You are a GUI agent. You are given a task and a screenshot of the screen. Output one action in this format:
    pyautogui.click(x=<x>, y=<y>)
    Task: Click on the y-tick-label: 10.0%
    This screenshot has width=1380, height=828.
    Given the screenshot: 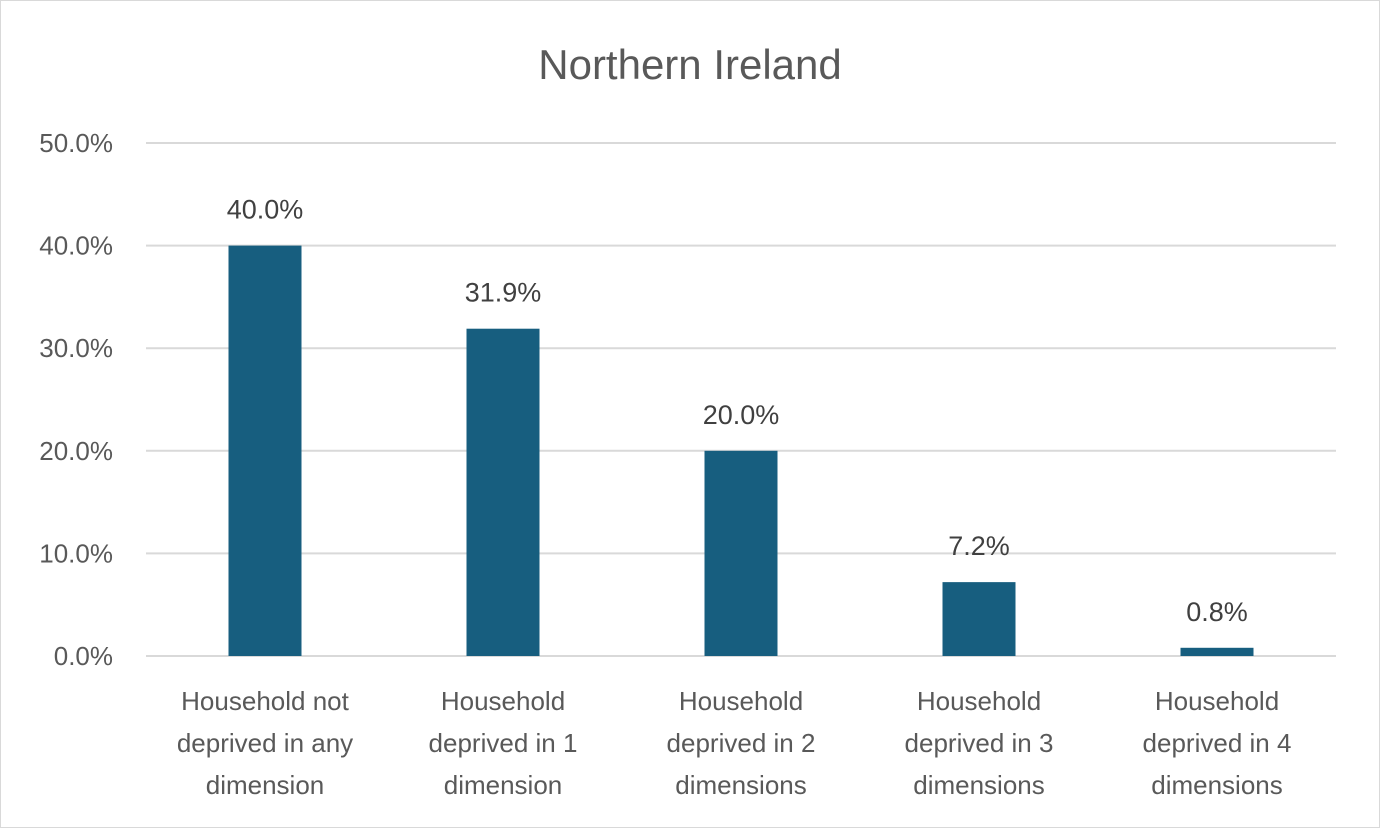 What is the action you would take?
    pyautogui.click(x=76, y=553)
    